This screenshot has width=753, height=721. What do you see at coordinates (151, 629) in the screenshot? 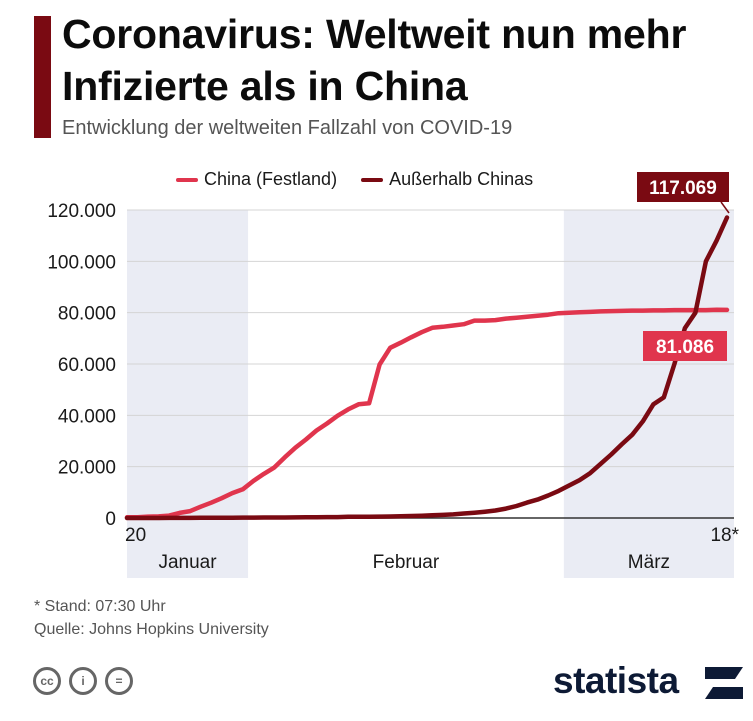
I see `footnote-source: Quelle: Johns Hopkins University` at bounding box center [151, 629].